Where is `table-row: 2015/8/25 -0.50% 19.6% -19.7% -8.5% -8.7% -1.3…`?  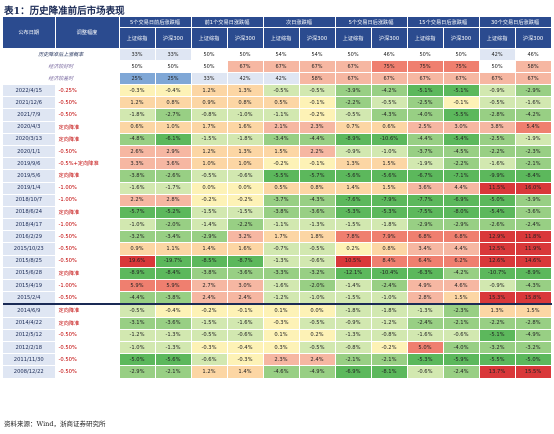 table-row: 2015/8/25 -0.50% 19.6% -19.7% -8.5% -8.7% -1.3… is located at coordinates (277, 261).